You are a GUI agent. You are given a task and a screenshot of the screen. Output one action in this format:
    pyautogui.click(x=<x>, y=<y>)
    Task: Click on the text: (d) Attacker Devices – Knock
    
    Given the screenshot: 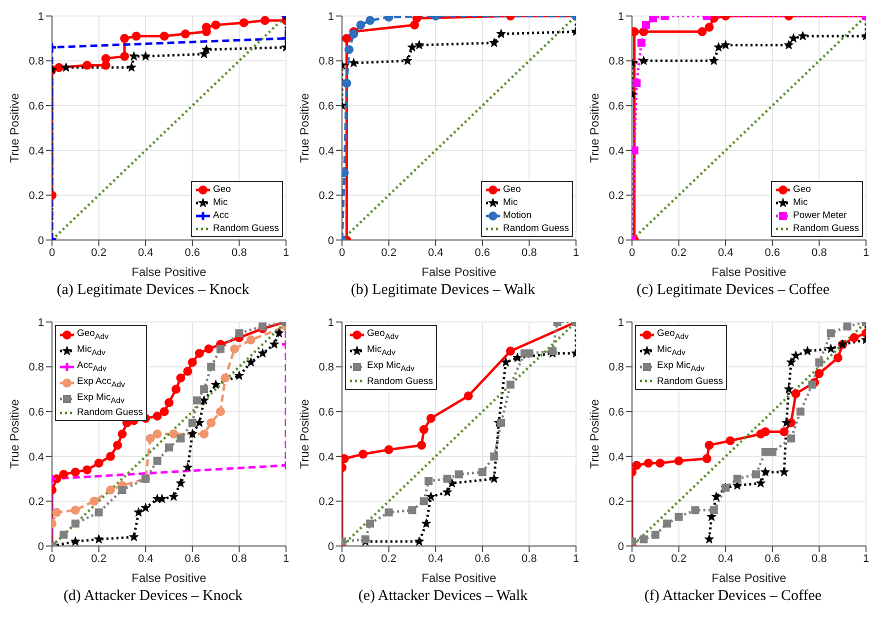 What is the action you would take?
    pyautogui.click(x=153, y=596)
    